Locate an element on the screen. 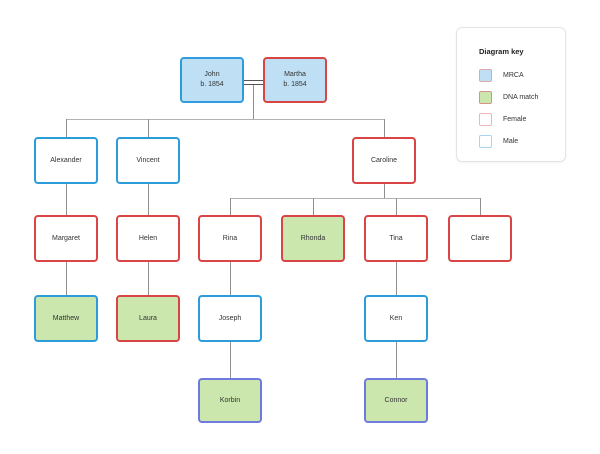  legend-item-dna-match: DNA match is located at coordinates (522, 97).